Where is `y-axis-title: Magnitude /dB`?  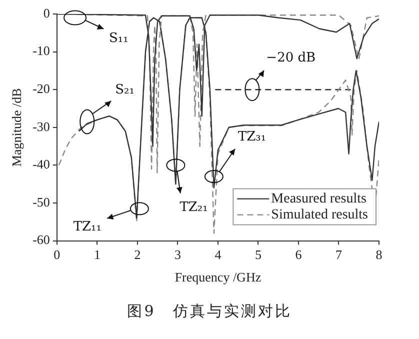 y-axis-title: Magnitude /dB is located at coordinates (16, 127).